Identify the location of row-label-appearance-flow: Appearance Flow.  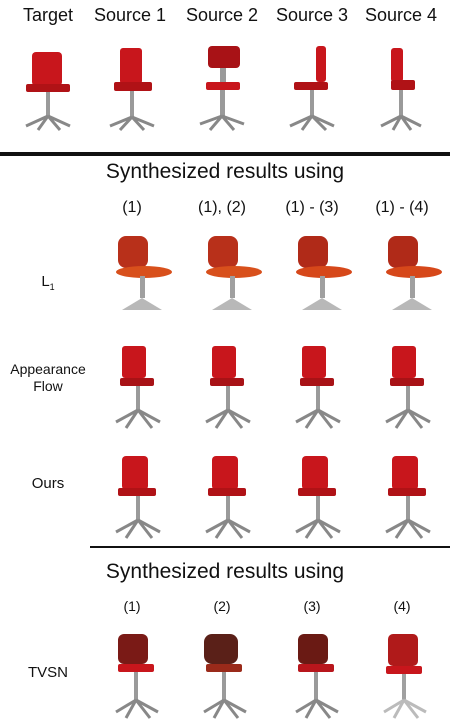
(48, 377).